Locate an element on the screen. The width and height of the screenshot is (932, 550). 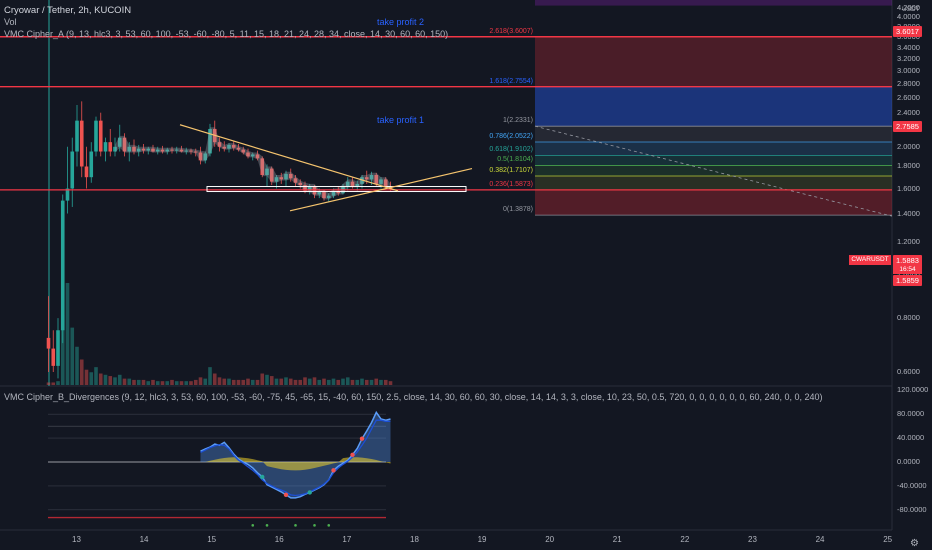
wt1-line is located at coordinates (295, 454).